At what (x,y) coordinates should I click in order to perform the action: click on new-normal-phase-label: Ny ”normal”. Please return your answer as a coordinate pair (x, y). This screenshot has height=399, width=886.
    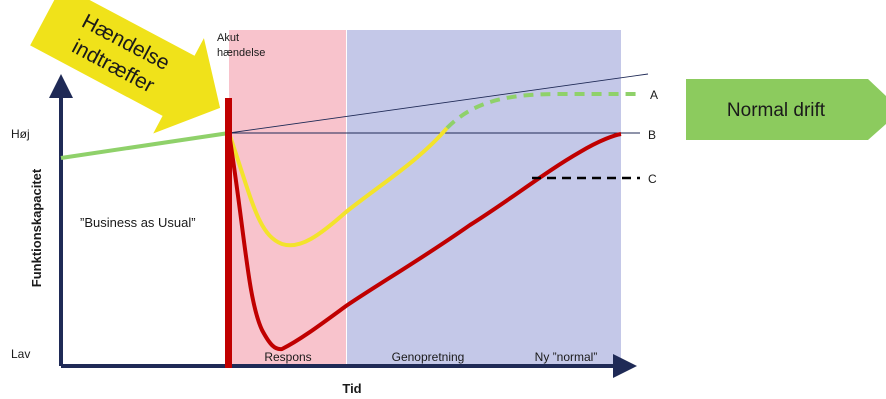
    Looking at the image, I should click on (566, 357).